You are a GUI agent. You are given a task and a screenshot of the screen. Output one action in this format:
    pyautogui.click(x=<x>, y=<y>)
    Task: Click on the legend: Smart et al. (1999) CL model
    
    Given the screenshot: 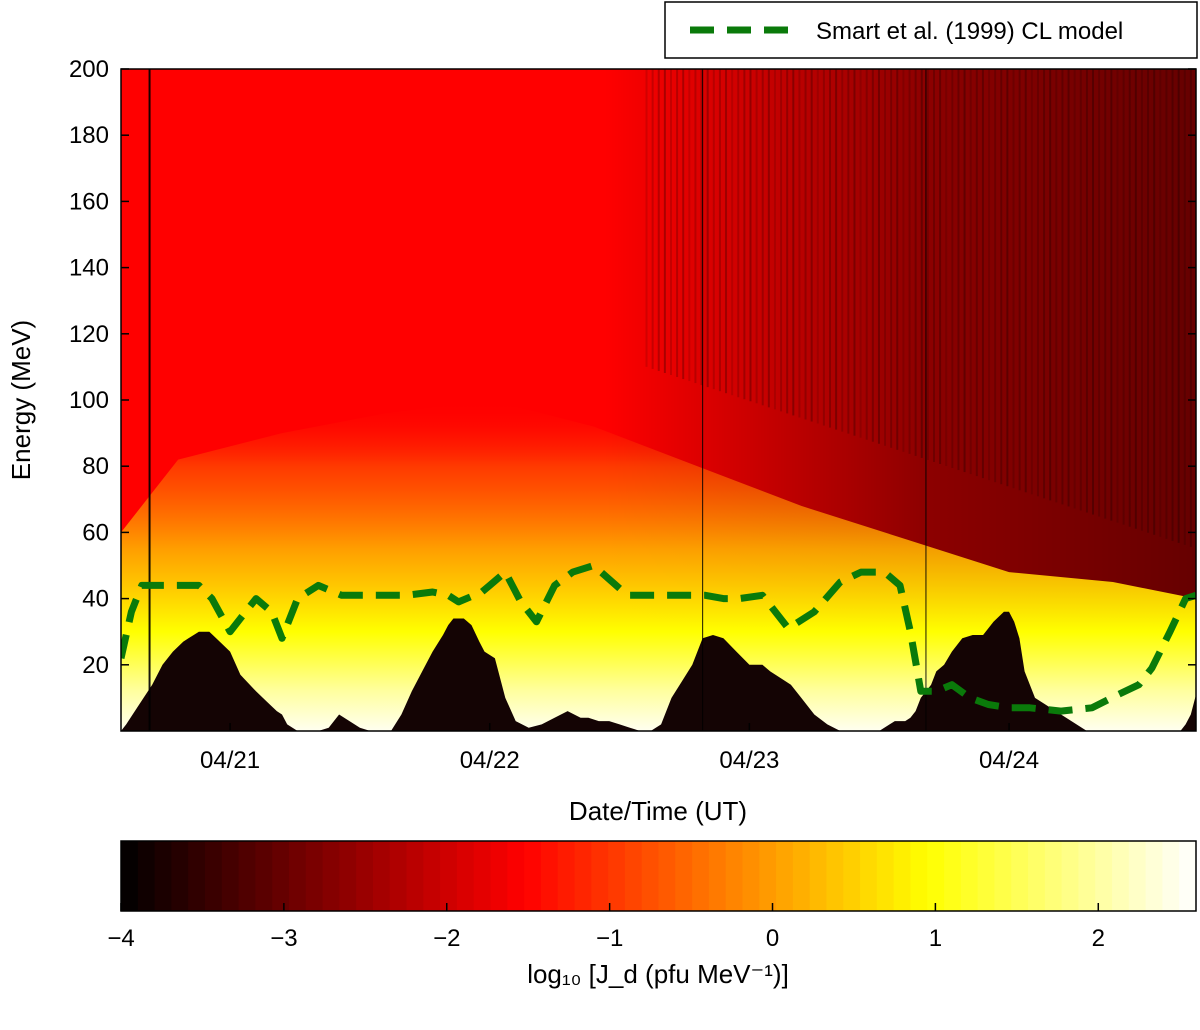 What is the action you would take?
    pyautogui.click(x=931, y=30)
    